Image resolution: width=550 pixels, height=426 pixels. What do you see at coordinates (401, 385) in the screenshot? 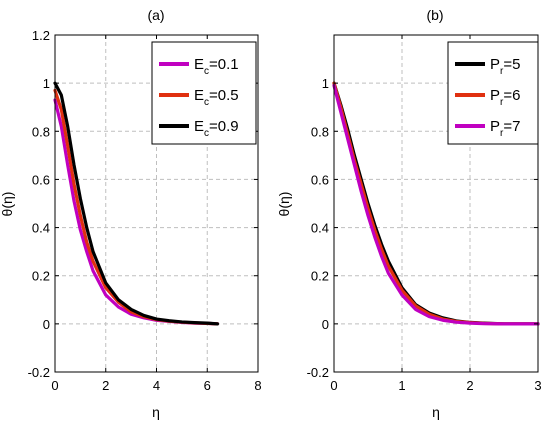
I see `panel-b-x-tick-label: 1` at bounding box center [401, 385].